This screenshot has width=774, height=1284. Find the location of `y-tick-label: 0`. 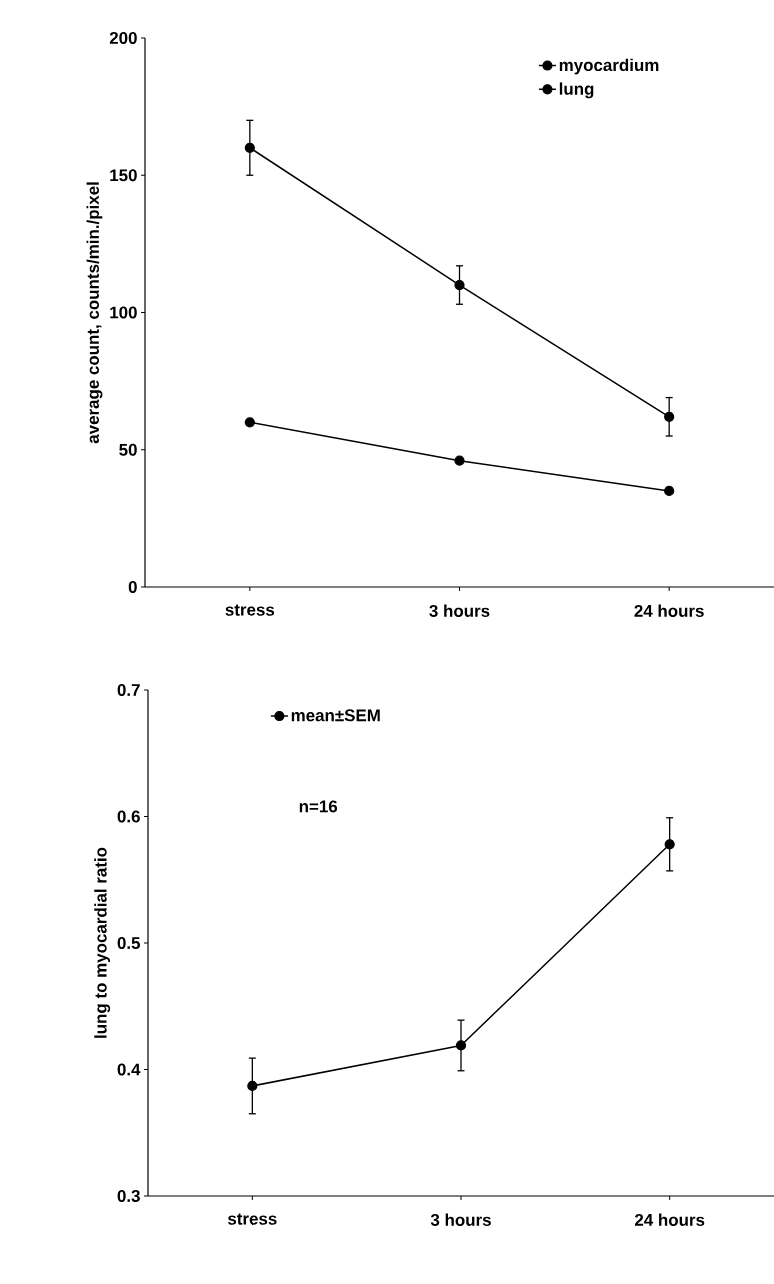

y-tick-label: 0 is located at coordinates (132, 586).